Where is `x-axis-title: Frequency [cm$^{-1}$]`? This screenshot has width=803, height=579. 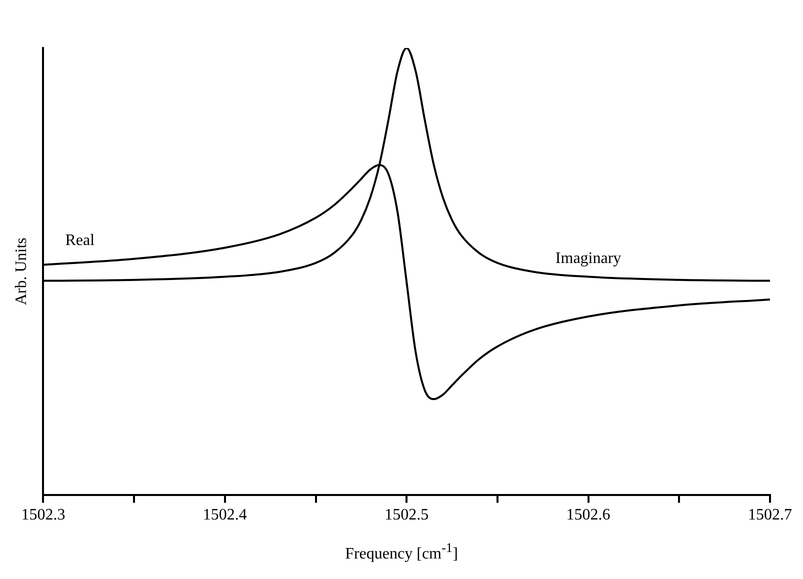
x-axis-title: Frequency [cm$^{-1}$] is located at coordinates (401, 552).